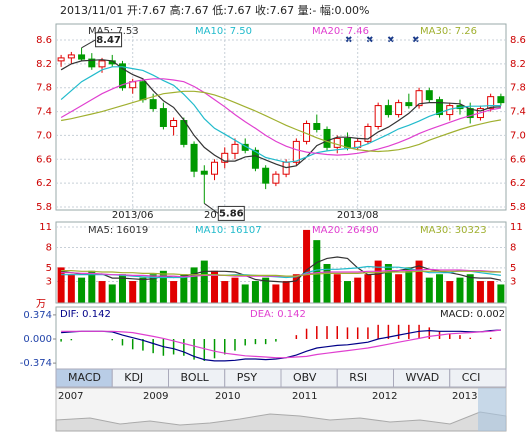  Describe the element at coordinates (513, 282) in the screenshot. I see `y-tick-label-right: 3` at that location.